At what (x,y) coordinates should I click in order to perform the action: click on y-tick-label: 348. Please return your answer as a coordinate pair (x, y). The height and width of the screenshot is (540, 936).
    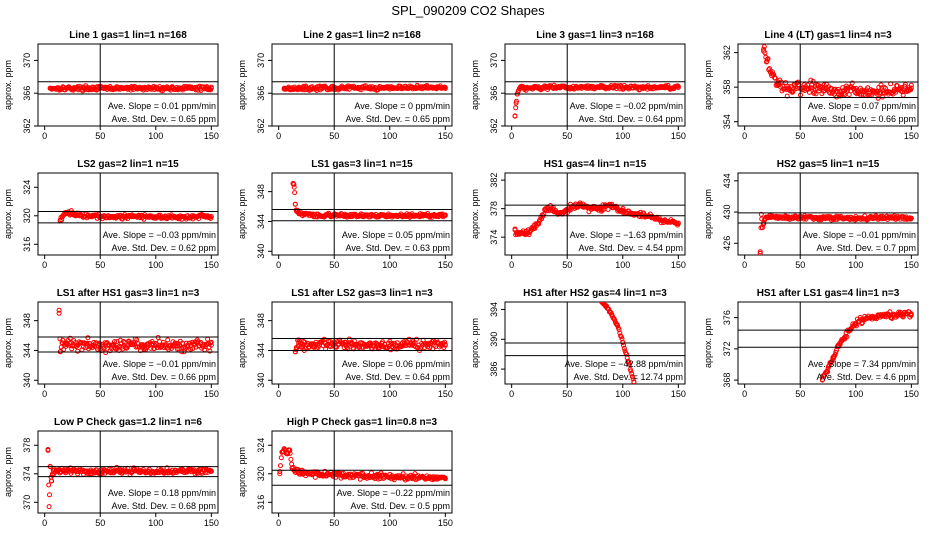
    Looking at the image, I should click on (261, 191).